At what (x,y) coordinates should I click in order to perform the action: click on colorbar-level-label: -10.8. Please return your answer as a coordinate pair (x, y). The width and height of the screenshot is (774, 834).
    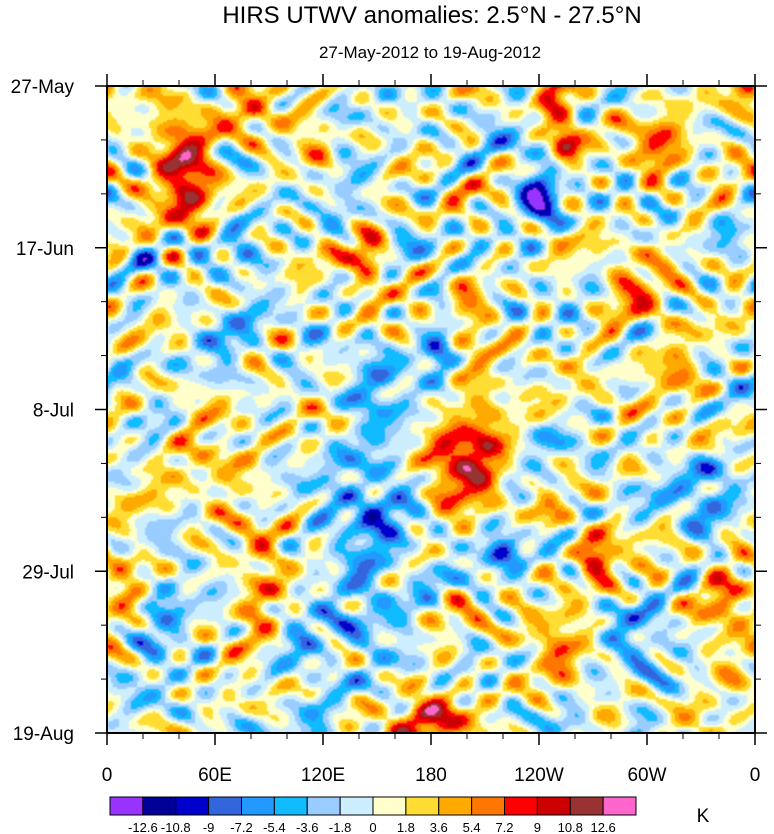
    Looking at the image, I should click on (176, 827).